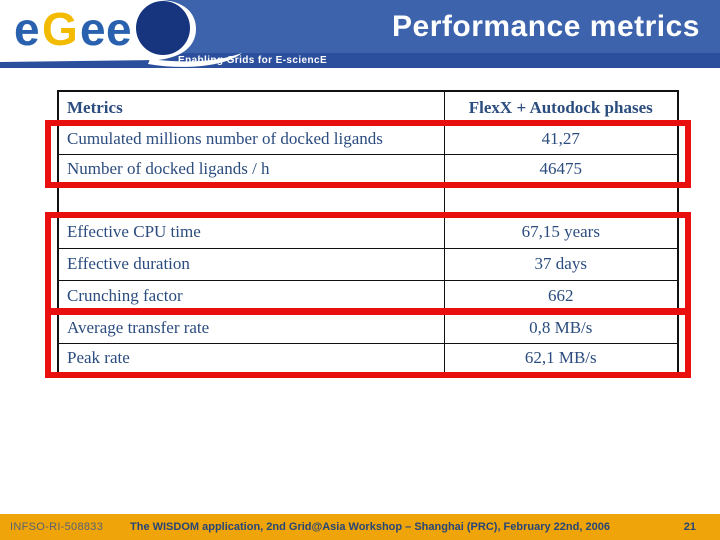  I want to click on table-row: Number of docked ligands / h 46475, so click(368, 169).